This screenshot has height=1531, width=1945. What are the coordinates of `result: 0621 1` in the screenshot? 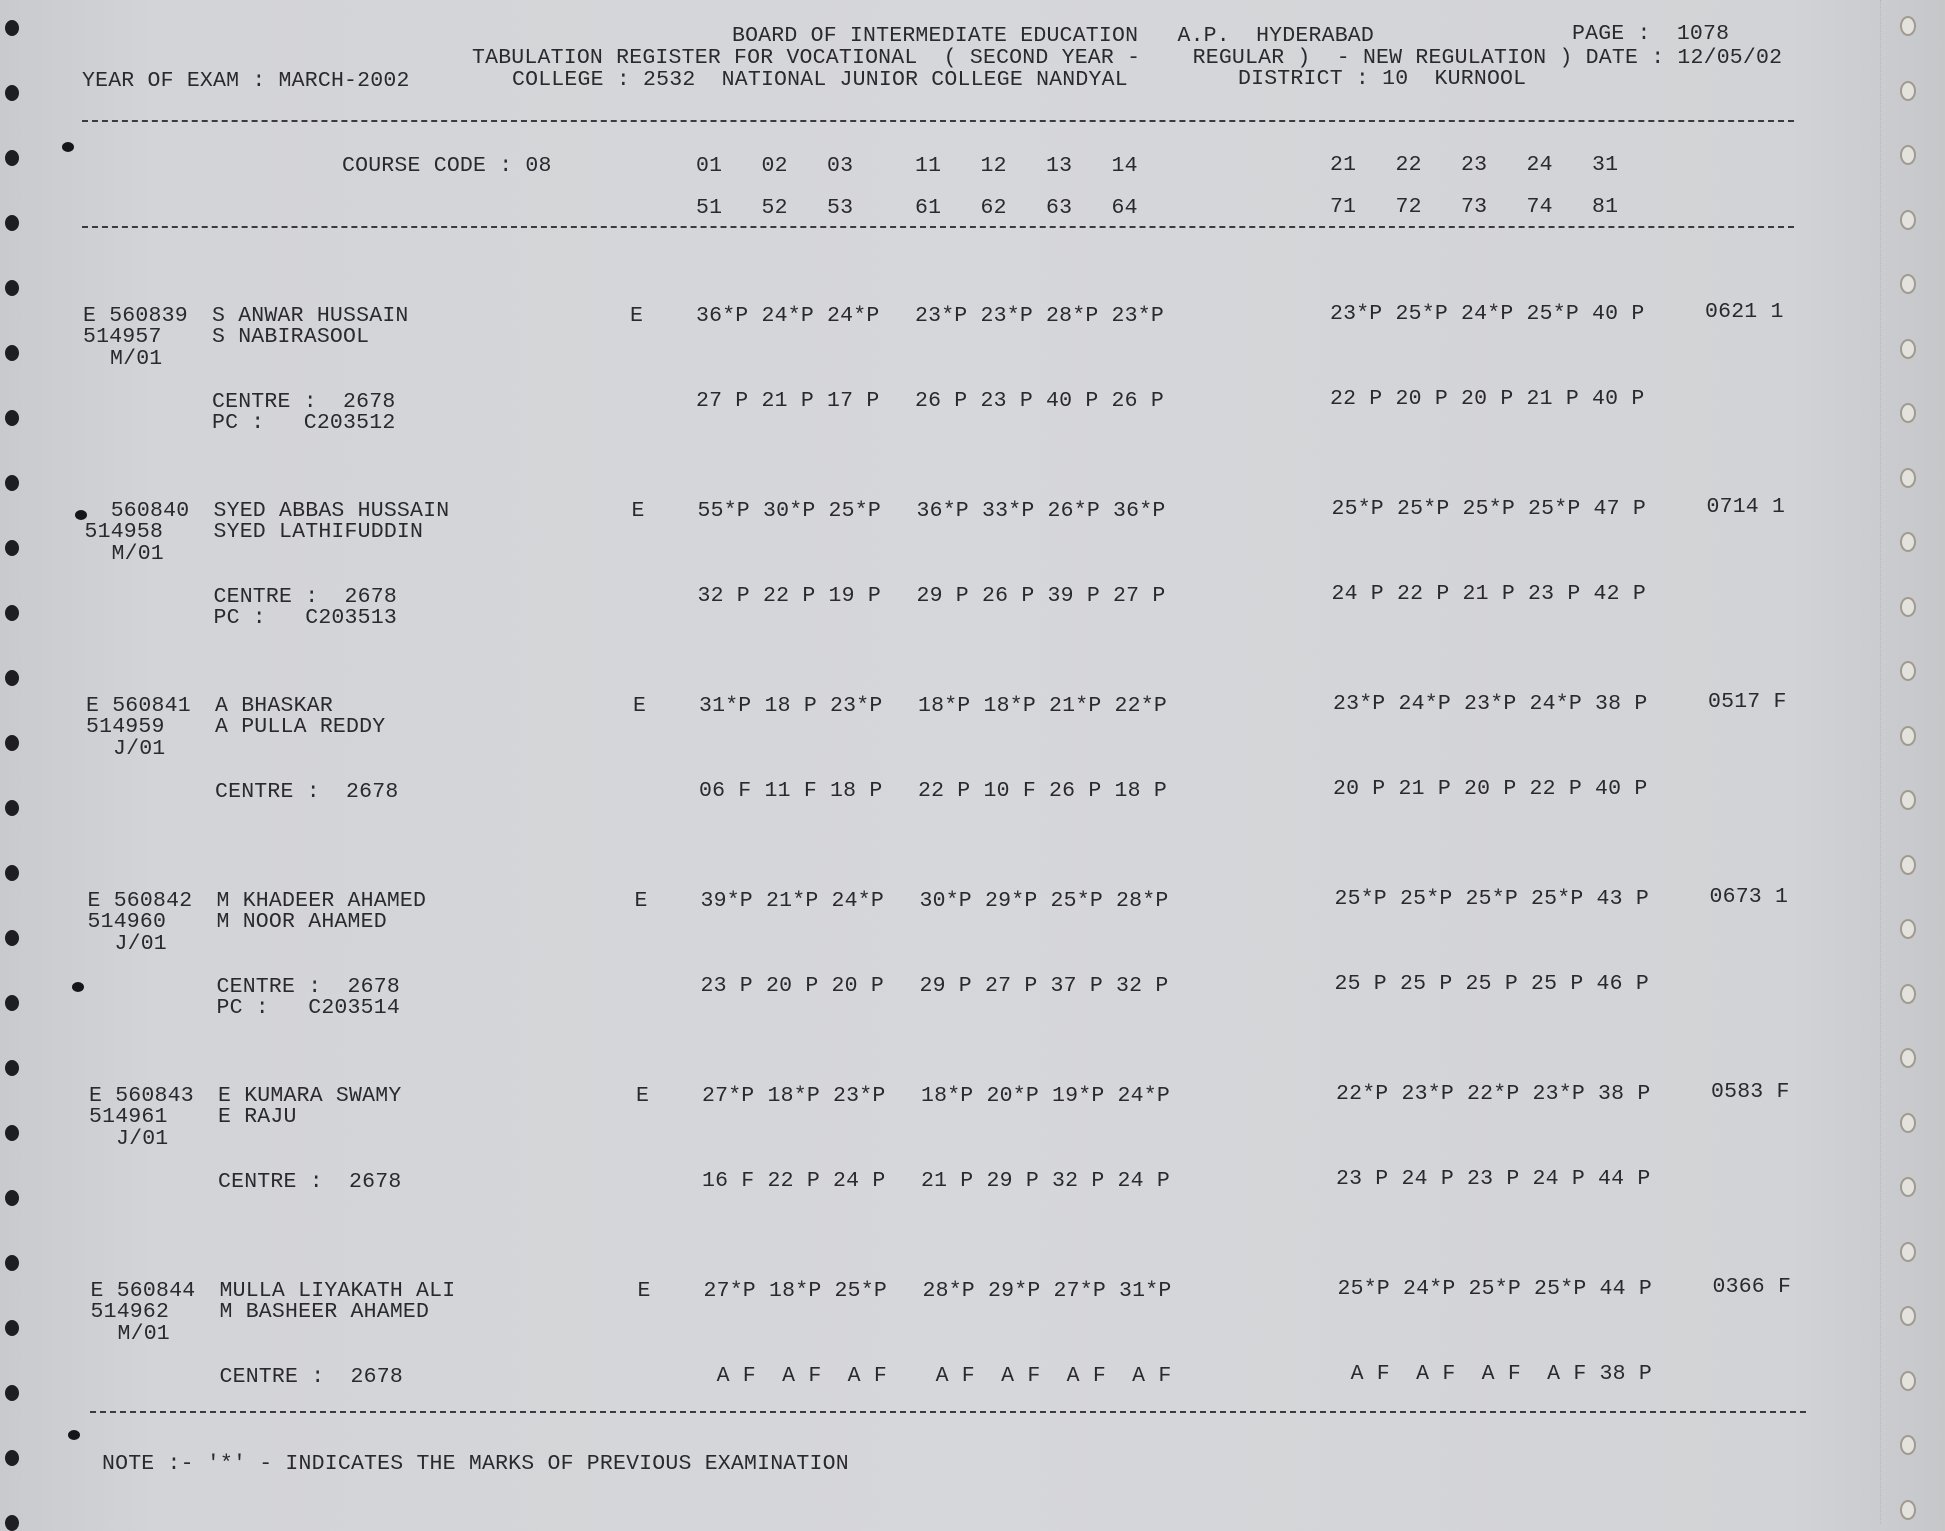 It's located at (1744, 312).